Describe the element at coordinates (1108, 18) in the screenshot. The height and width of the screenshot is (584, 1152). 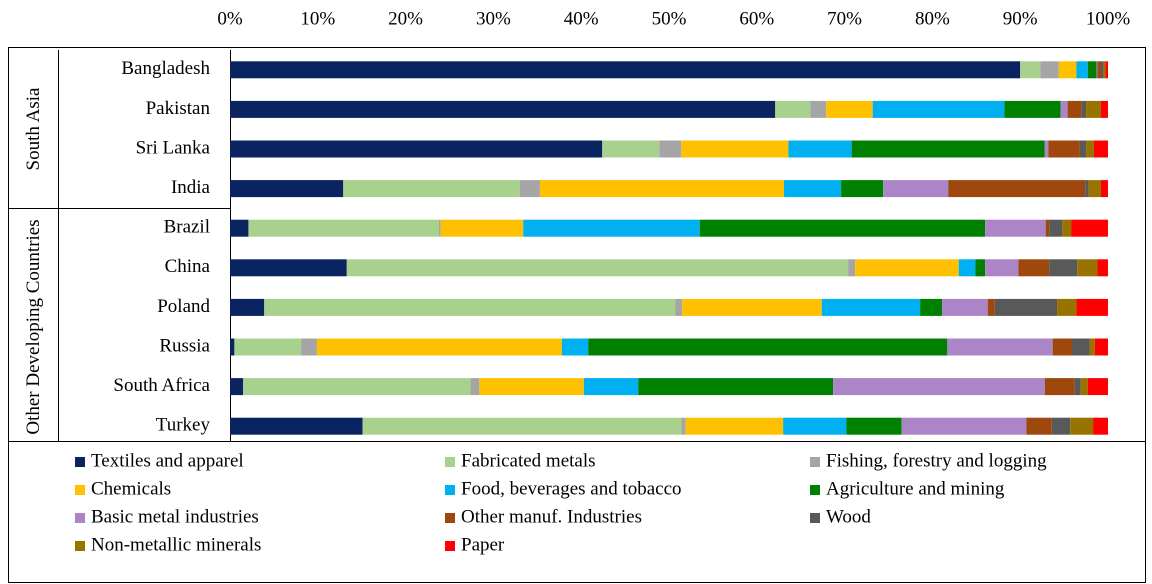
I see `x-tick-label: 100%` at that location.